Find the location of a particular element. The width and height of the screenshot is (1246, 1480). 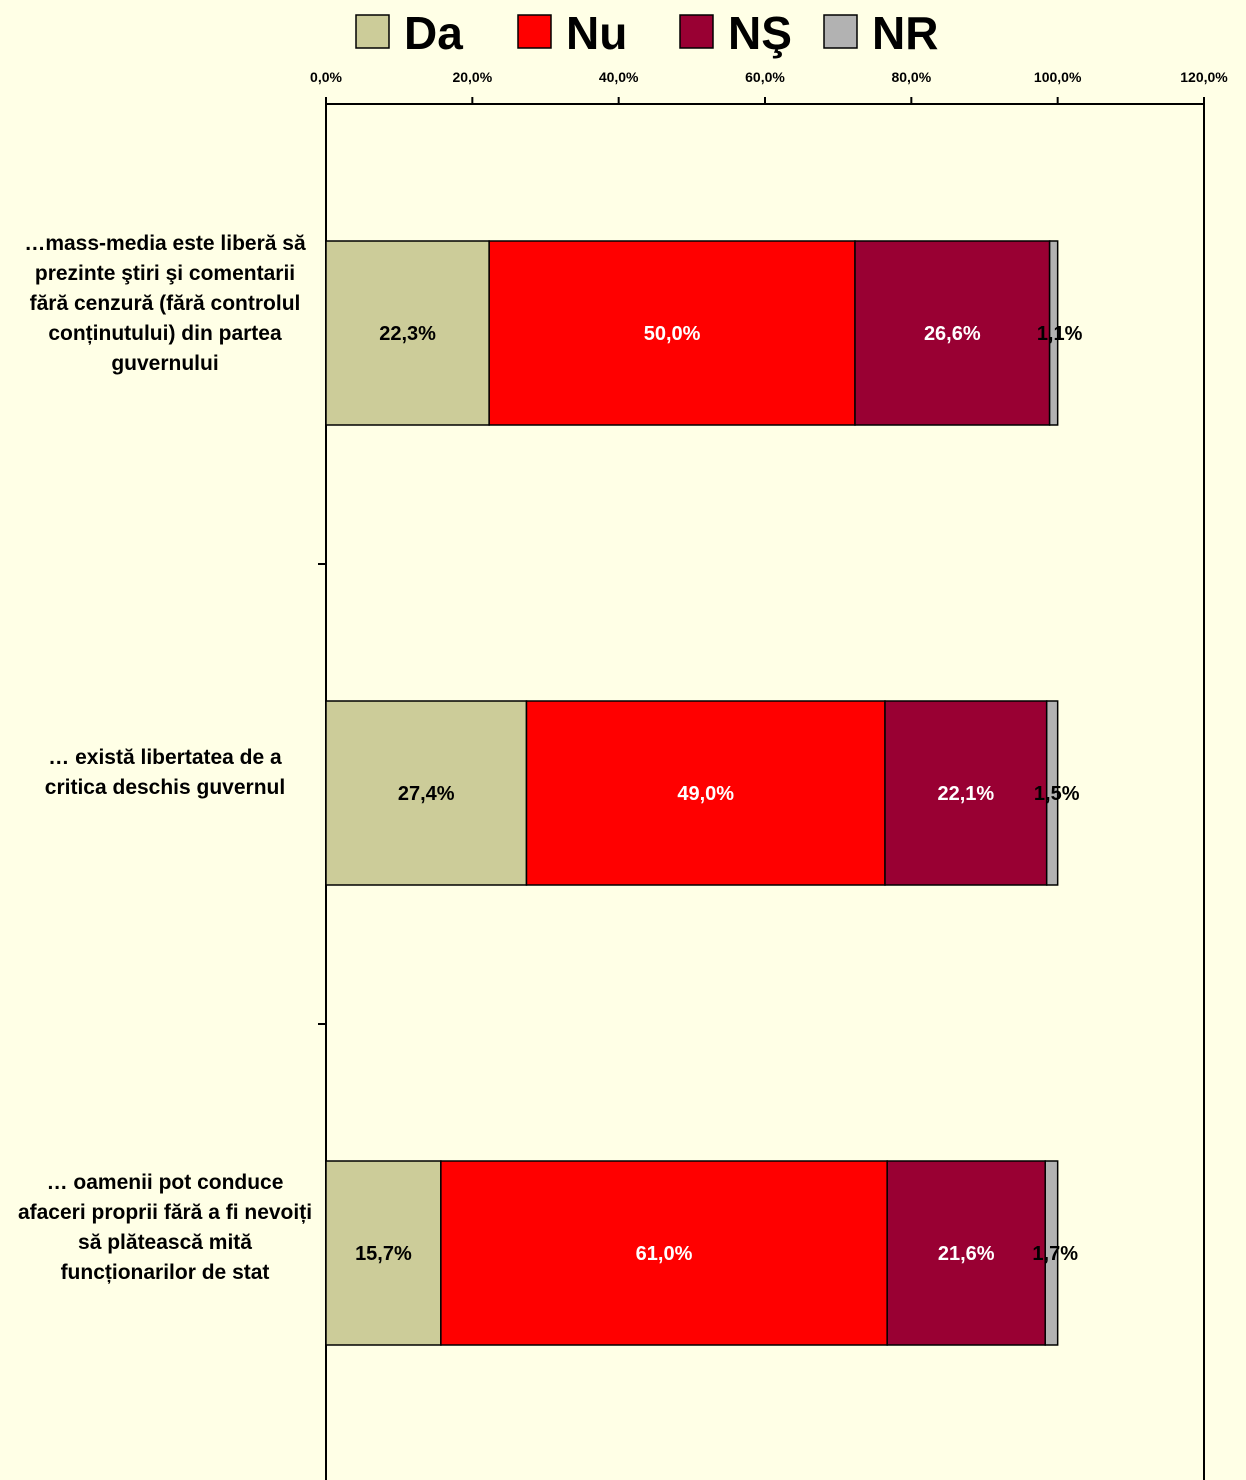

data-label-nu: 61,0% is located at coordinates (664, 1254).